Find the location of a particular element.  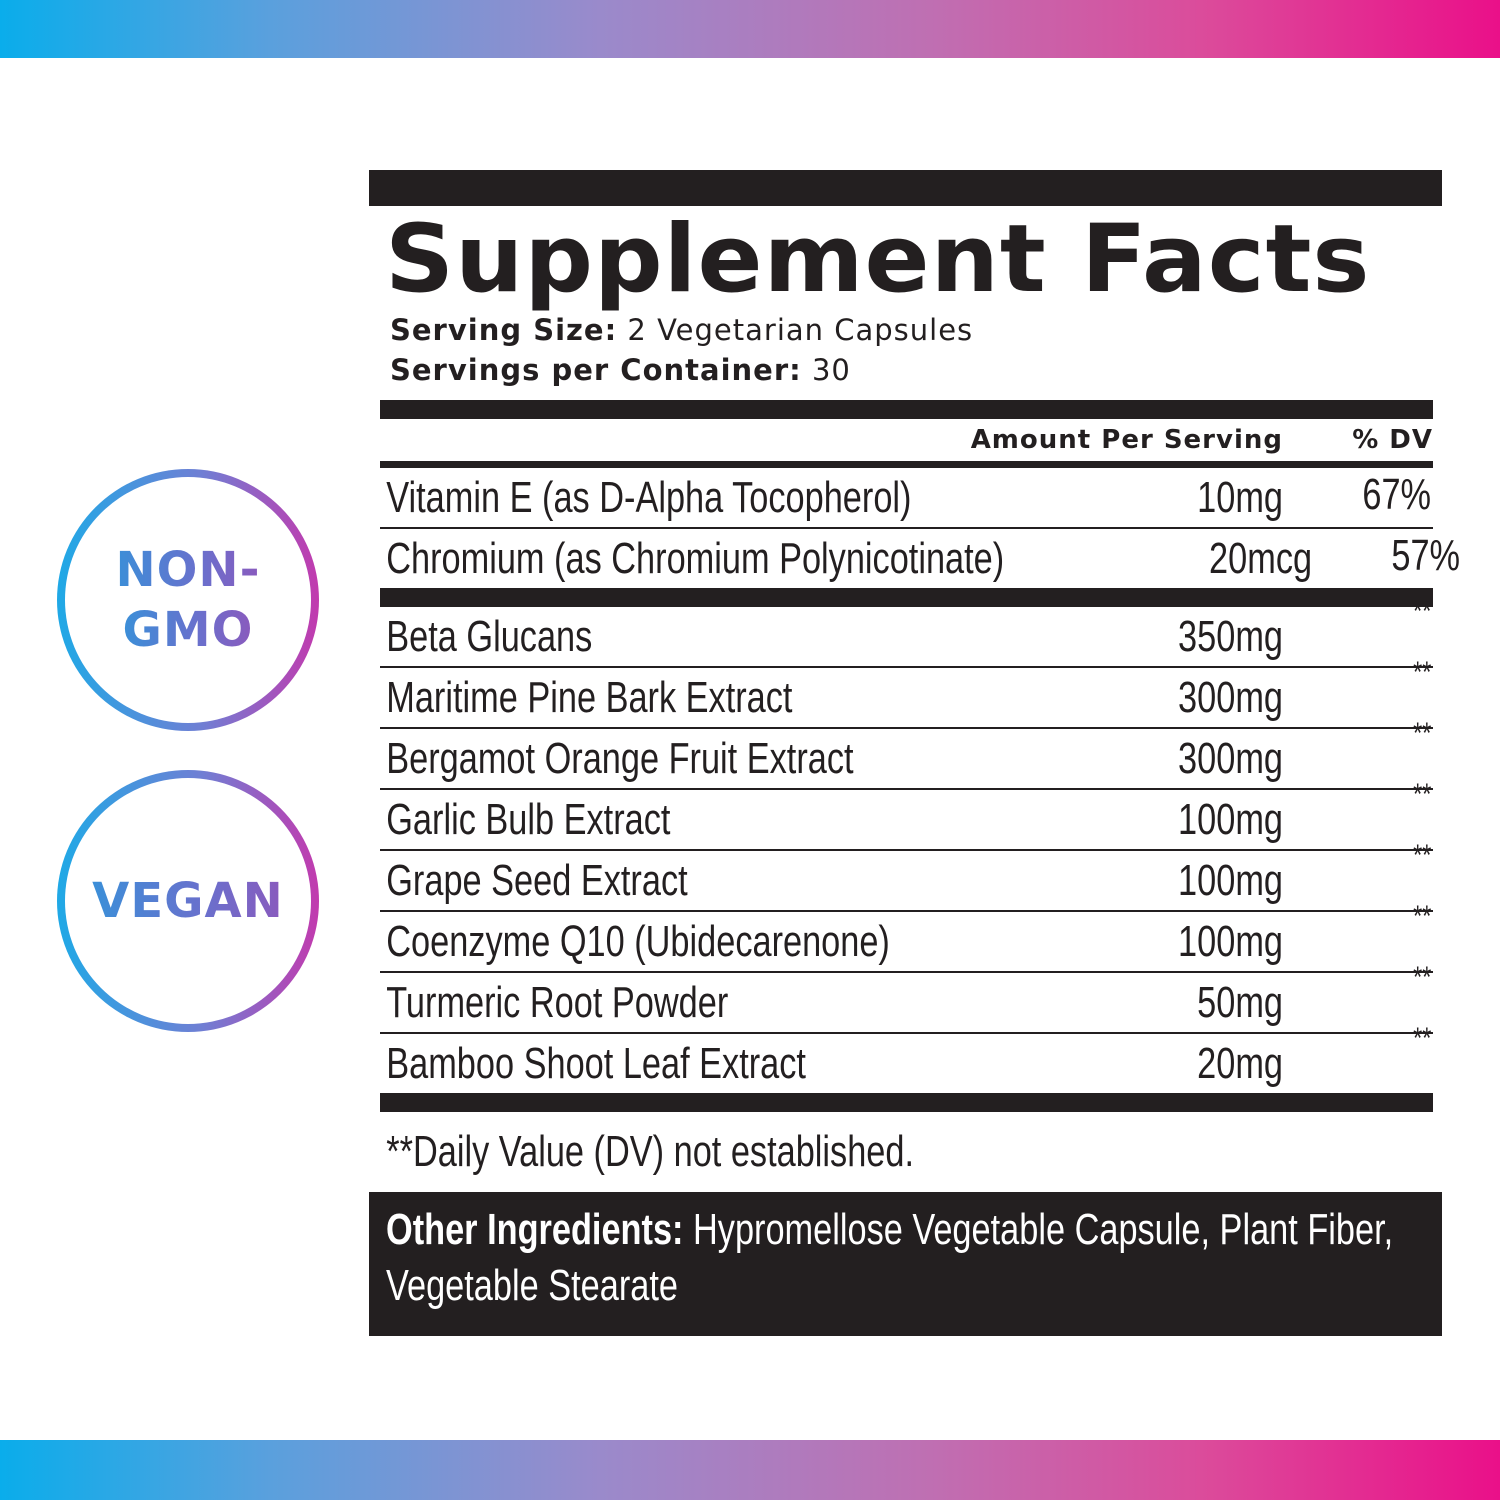

table-row: Bamboo Shoot Leaf Extract 20mg ** is located at coordinates (906, 1057).